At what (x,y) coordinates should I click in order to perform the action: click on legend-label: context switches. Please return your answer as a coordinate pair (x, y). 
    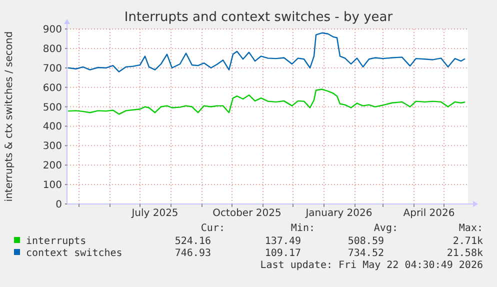
    Looking at the image, I should click on (74, 253).